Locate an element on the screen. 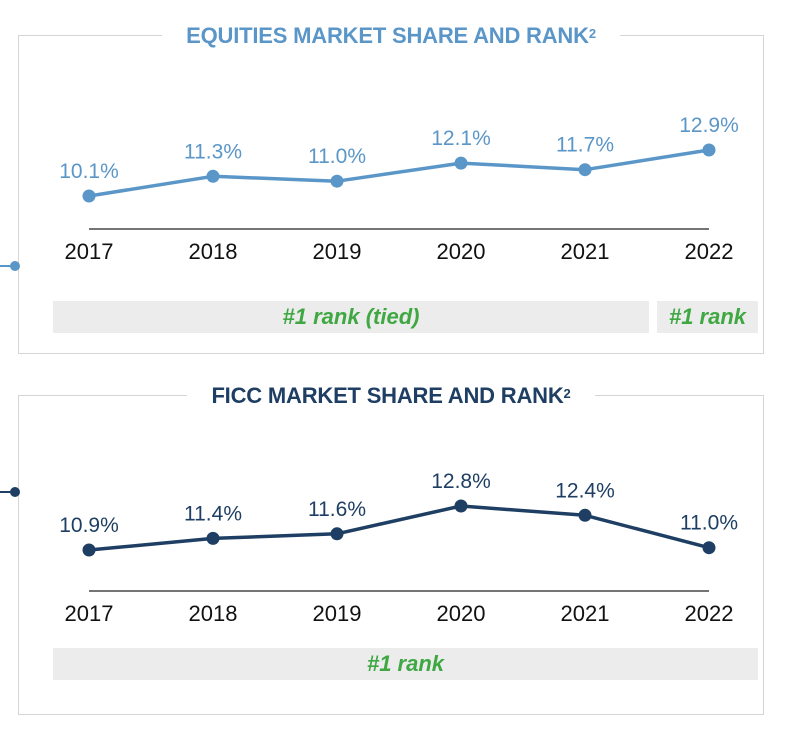 The image size is (800, 738). equities-tick-label-2020: 2020 is located at coordinates (461, 251).